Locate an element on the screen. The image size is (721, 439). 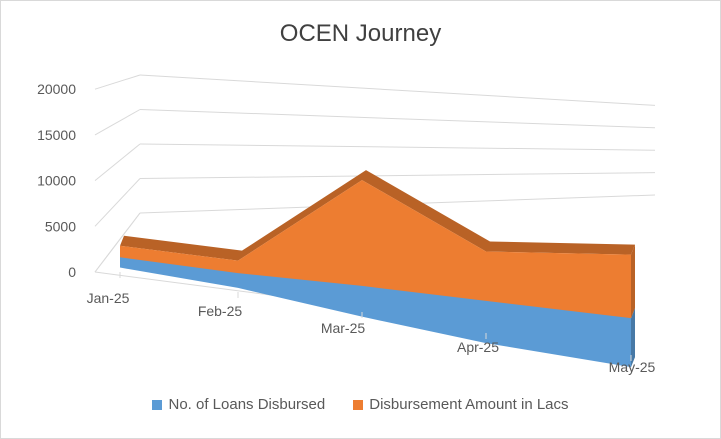
legend-label-loans: No. of Loans Disbursed is located at coordinates (247, 404).